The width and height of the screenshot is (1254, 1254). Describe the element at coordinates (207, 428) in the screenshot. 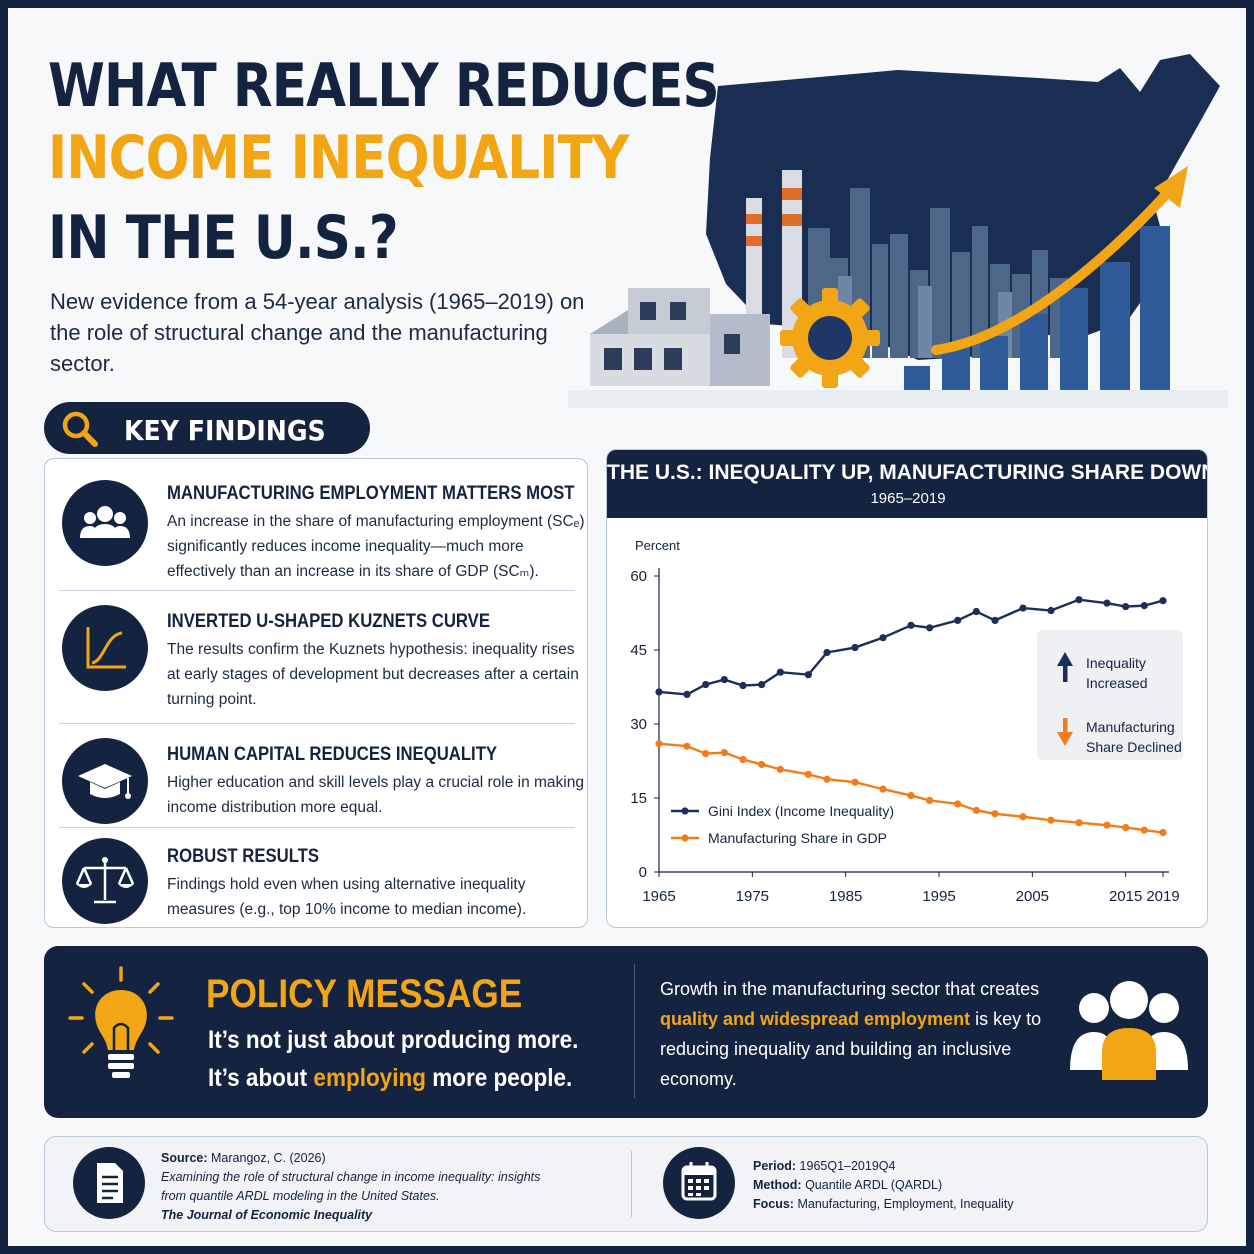

I see `key-findings-header: KEY FINDINGS` at that location.